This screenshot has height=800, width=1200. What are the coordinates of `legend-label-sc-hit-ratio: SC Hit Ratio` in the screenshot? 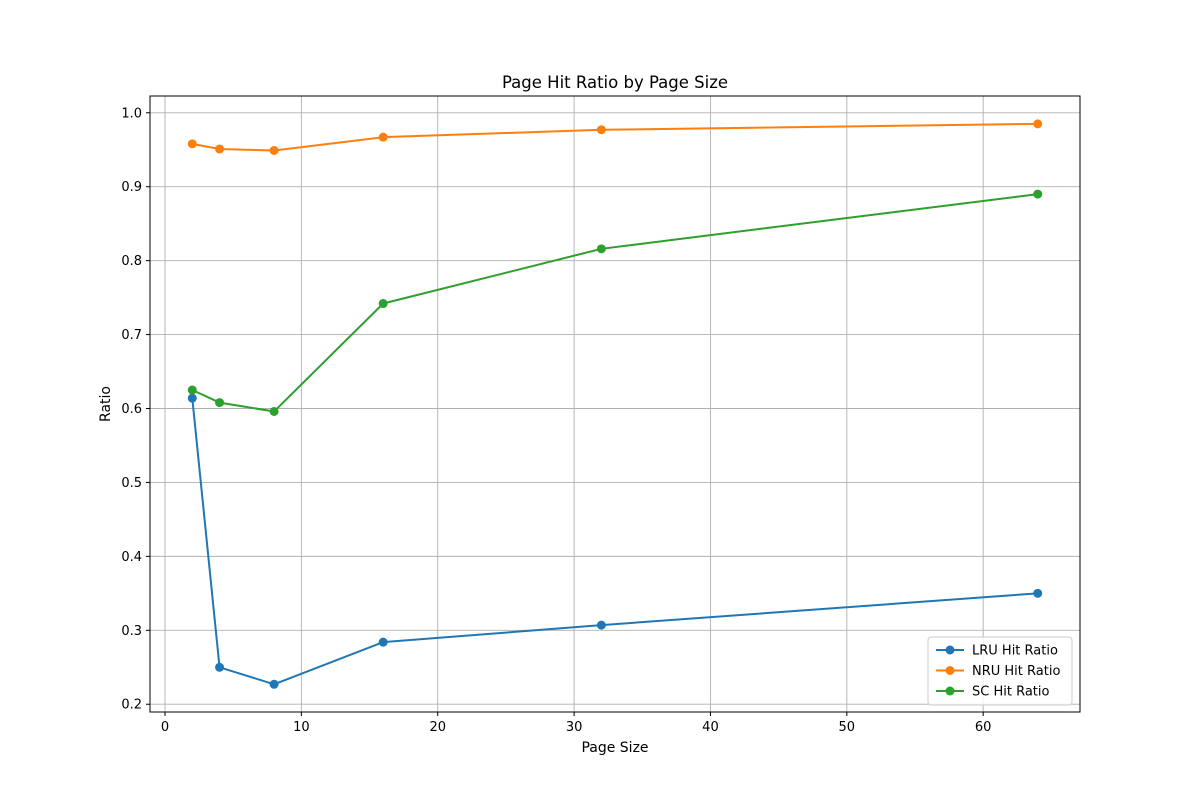 It's located at (1011, 692).